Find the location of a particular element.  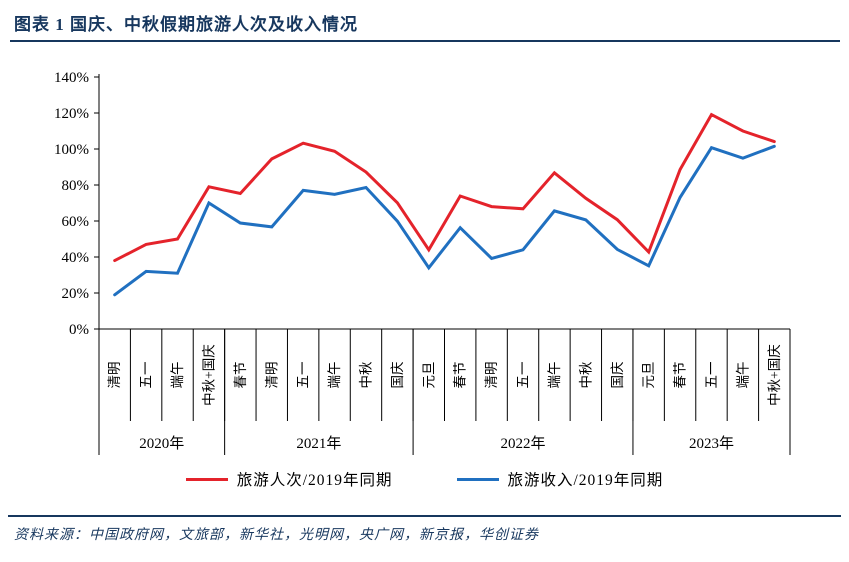

title-divider is located at coordinates (425, 41).